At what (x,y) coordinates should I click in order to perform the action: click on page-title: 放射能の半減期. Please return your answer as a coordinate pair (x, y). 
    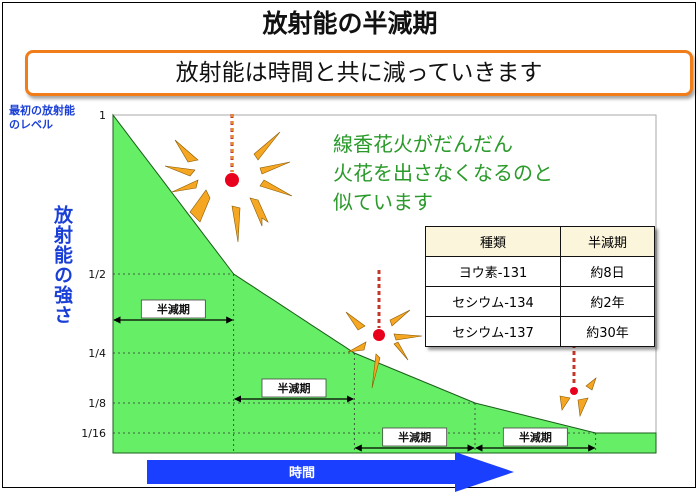
    Looking at the image, I should click on (350, 23).